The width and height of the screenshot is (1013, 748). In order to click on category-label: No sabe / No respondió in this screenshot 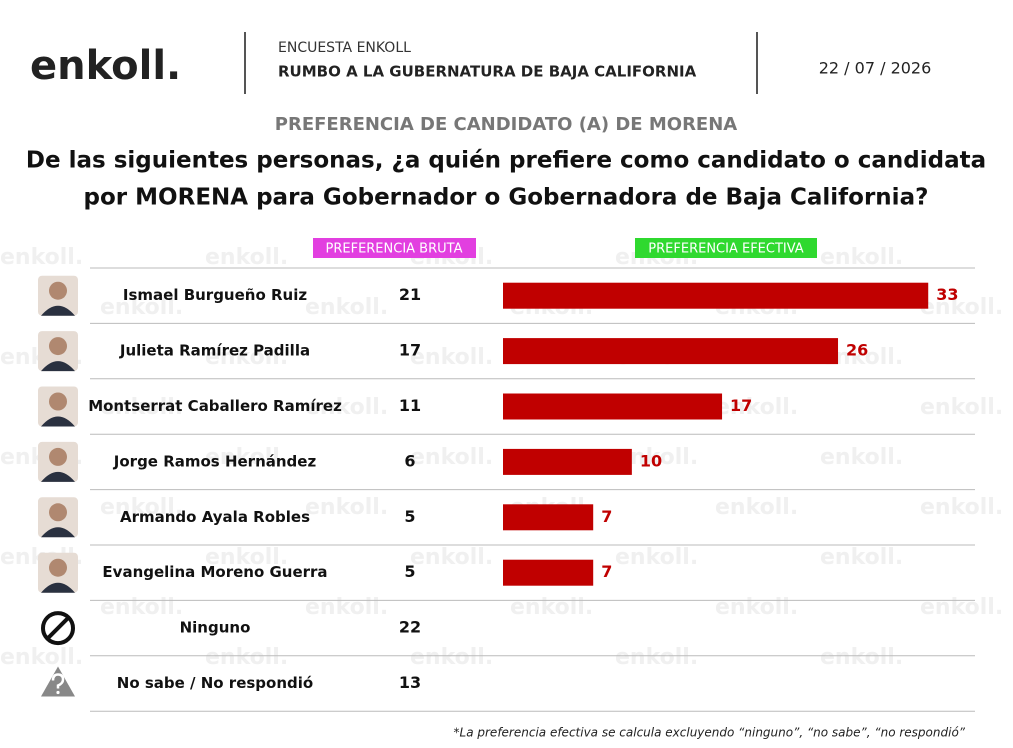, I will do `click(215, 683)`.